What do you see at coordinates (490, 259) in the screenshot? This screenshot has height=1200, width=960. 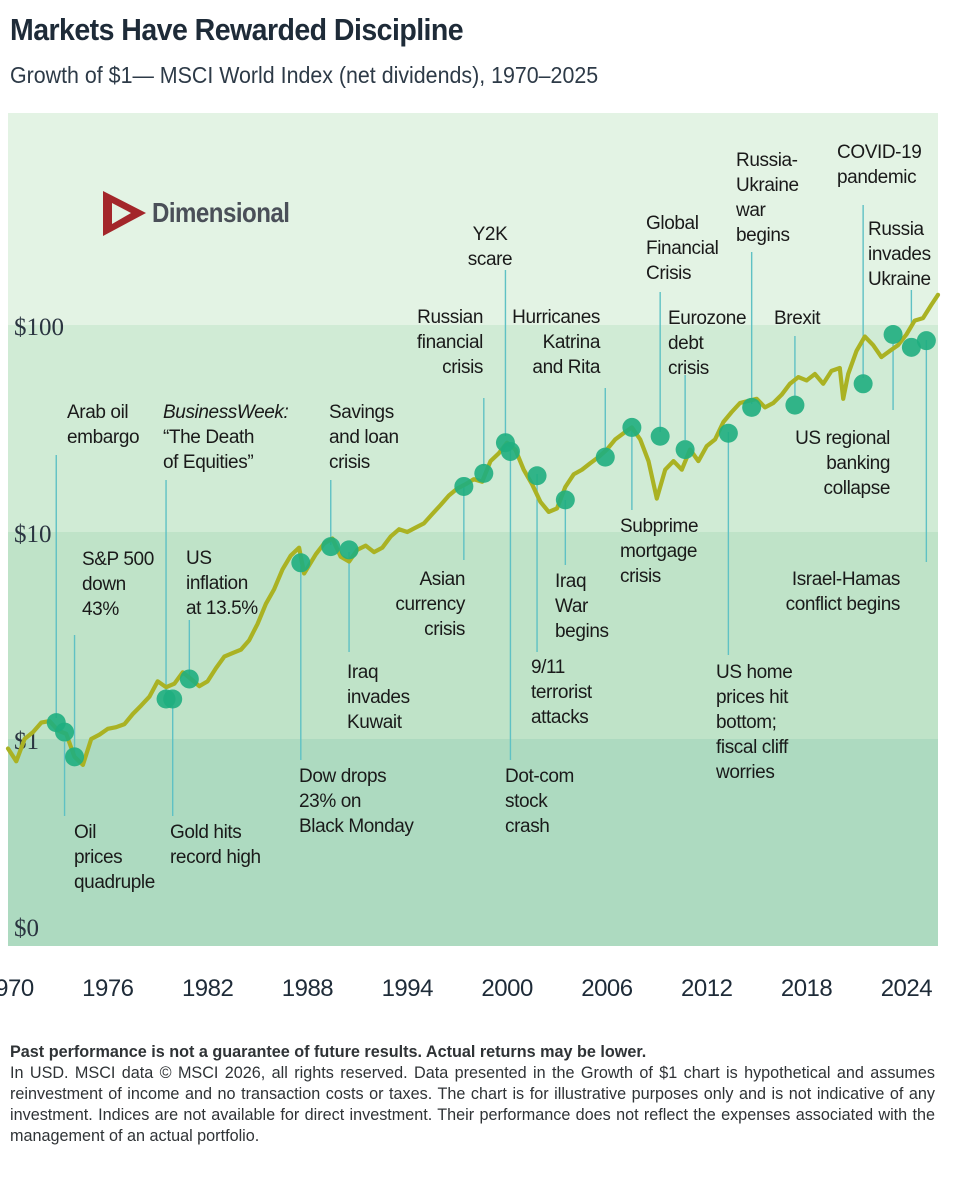 I see `event-label-line: scare` at bounding box center [490, 259].